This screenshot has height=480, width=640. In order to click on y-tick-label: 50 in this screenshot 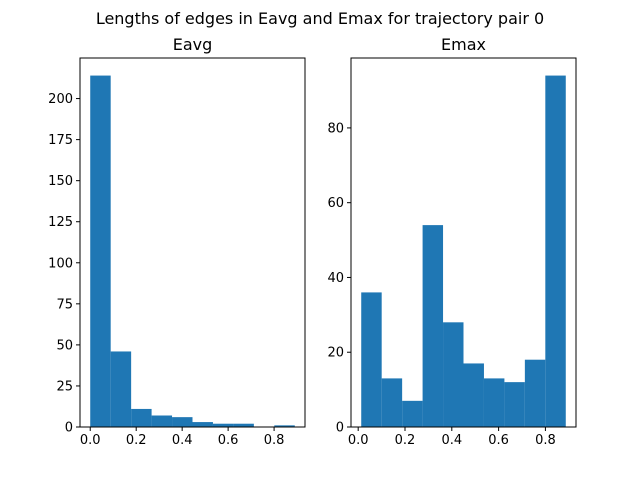, I will do `click(64, 345)`.